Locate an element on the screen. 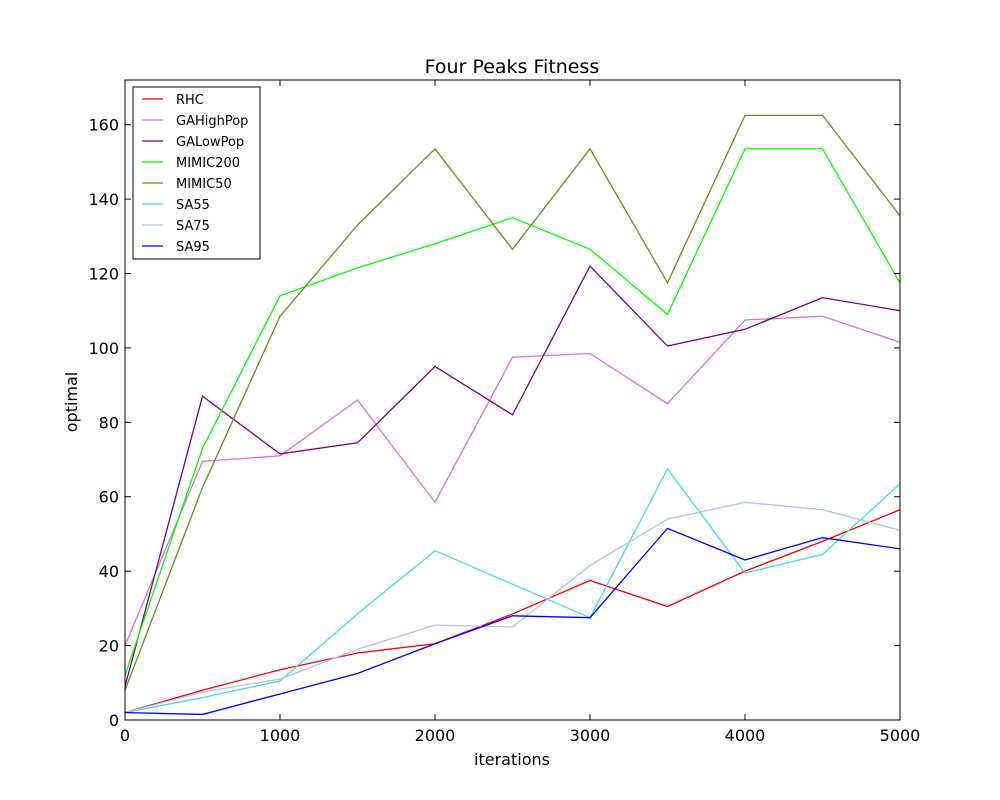 Image resolution: width=1000 pixels, height=800 pixels. legend-label-mimic200: MIMIC200 is located at coordinates (208, 163).